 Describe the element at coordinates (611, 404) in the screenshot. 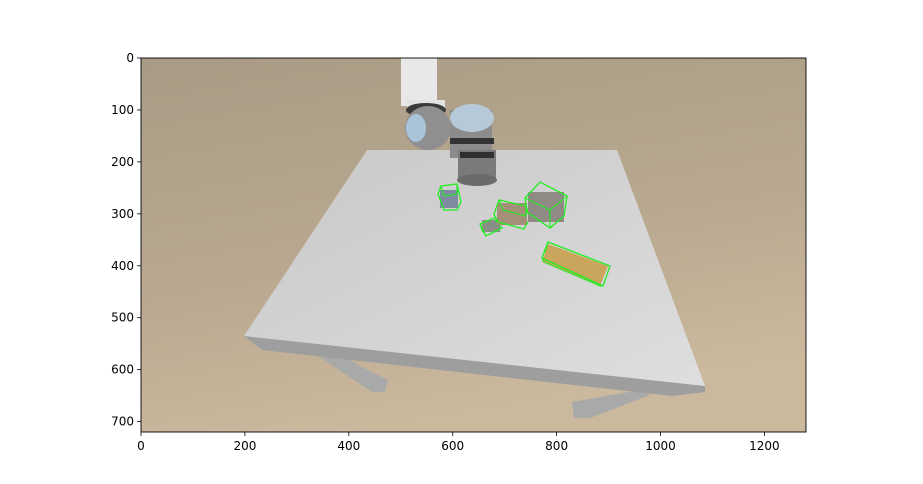

I see `table-leg-right` at that location.